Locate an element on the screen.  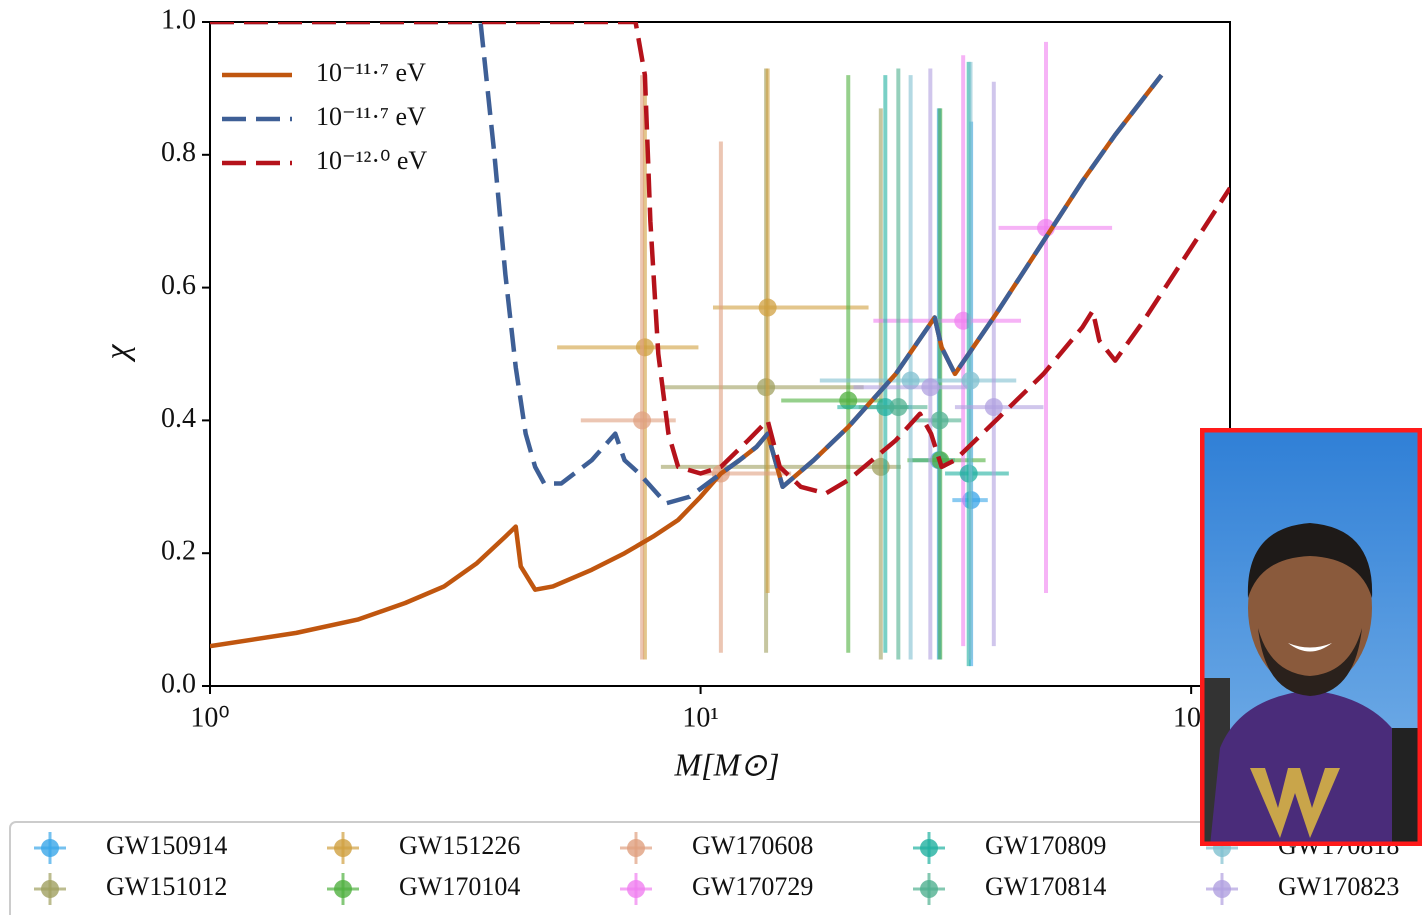
x-tick-label: 10¹ is located at coordinates (700, 717).